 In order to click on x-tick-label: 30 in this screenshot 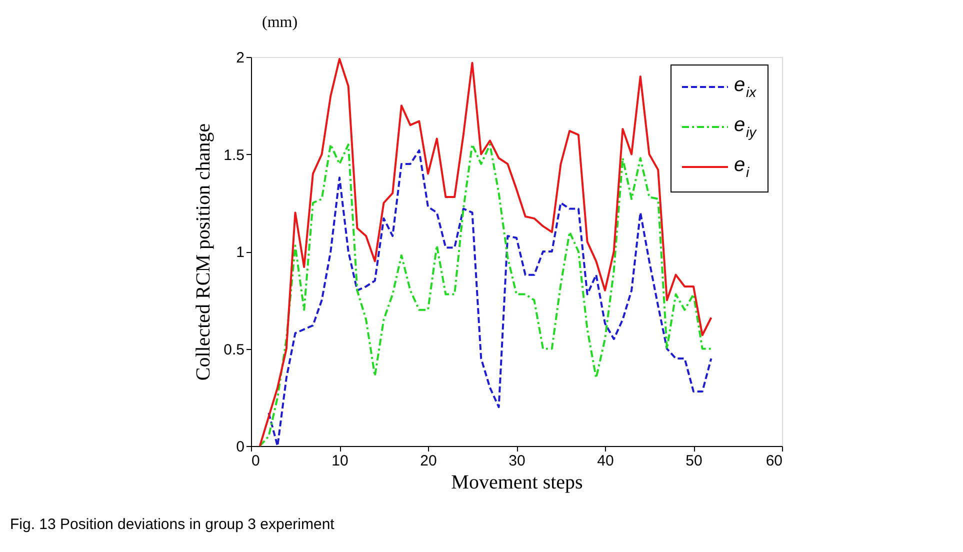, I will do `click(517, 461)`.